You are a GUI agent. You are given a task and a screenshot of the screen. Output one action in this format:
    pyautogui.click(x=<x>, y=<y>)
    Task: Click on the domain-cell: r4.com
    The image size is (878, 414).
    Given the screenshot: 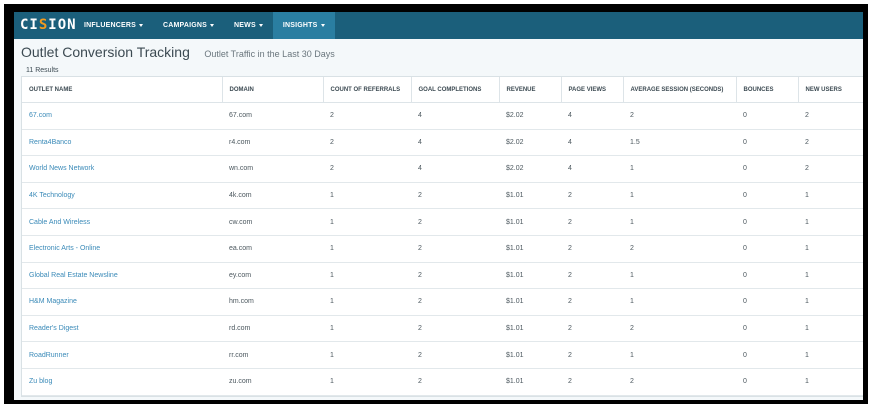 What is the action you would take?
    pyautogui.click(x=272, y=143)
    